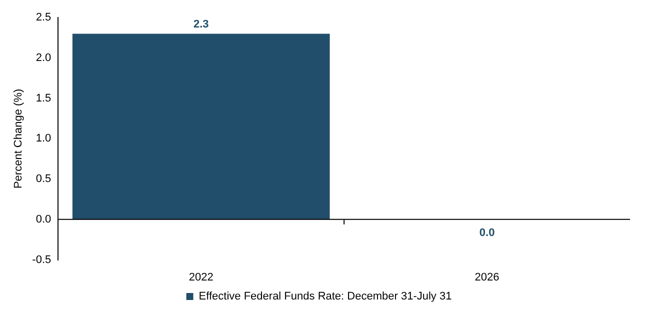 The image size is (648, 320). Describe the element at coordinates (44, 98) in the screenshot. I see `y-tick-label: 1.5` at that location.